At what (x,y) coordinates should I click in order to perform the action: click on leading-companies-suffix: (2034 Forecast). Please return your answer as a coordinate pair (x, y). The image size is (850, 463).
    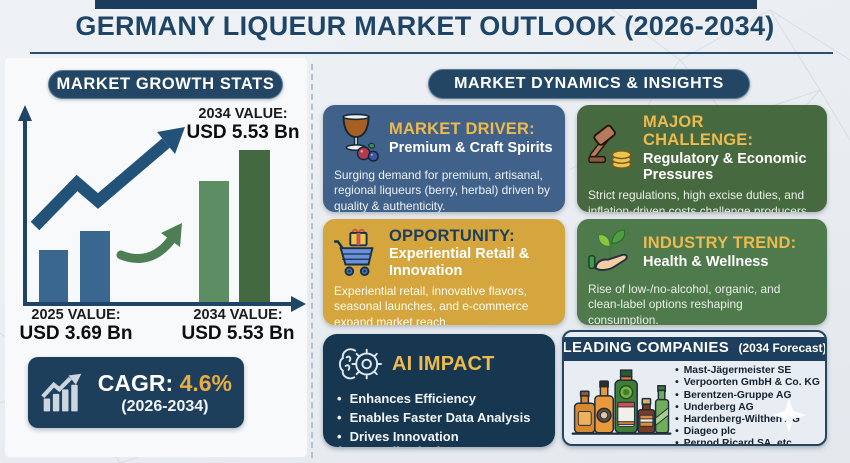
    Looking at the image, I should click on (782, 348).